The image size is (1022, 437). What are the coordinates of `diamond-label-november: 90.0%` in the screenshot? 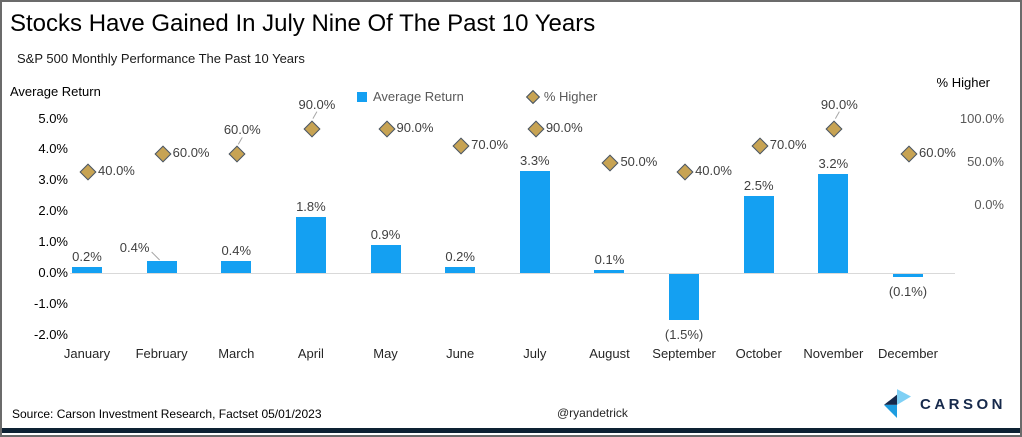 It's located at (839, 104).